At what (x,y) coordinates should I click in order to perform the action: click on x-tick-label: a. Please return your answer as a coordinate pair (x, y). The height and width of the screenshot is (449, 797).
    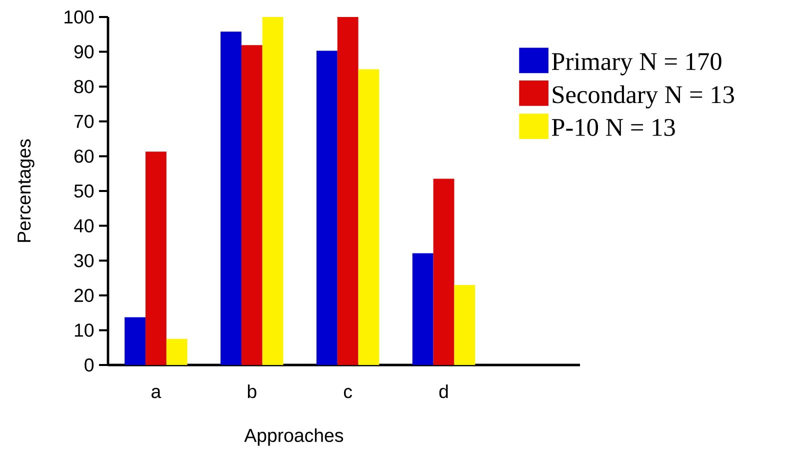
    Looking at the image, I should click on (157, 393).